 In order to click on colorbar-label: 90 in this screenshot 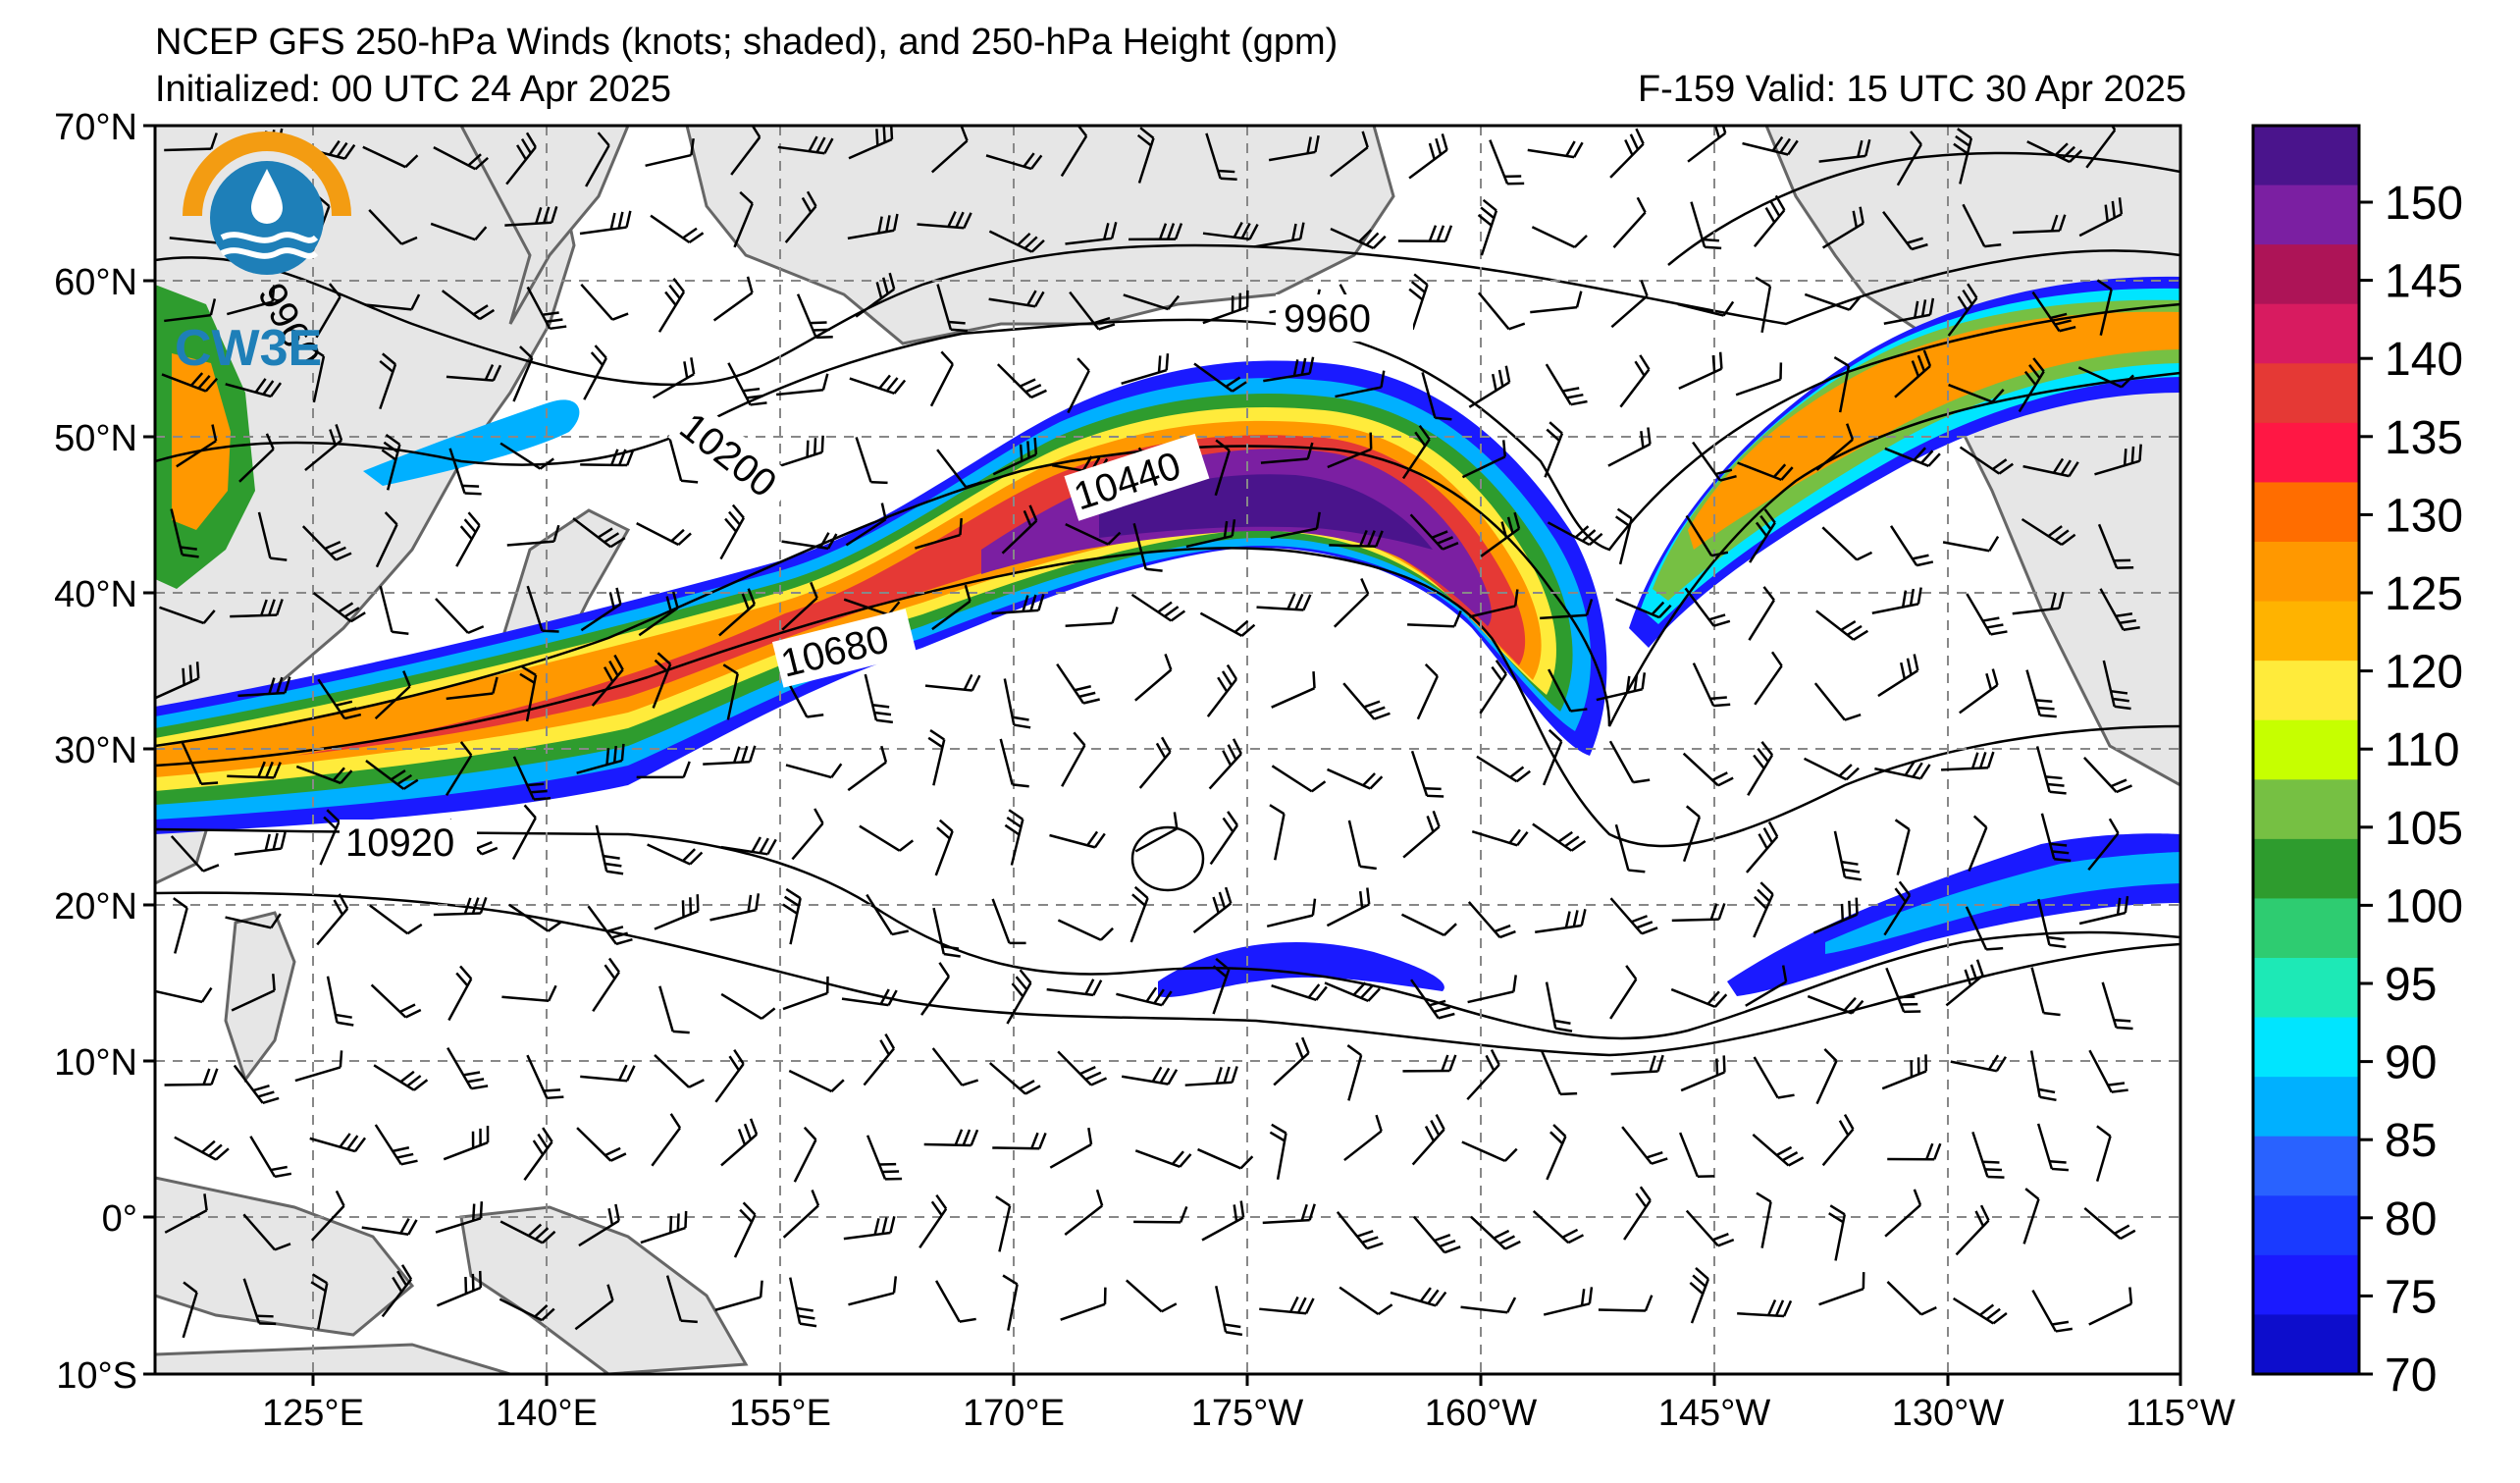, I will do `click(2411, 1063)`.